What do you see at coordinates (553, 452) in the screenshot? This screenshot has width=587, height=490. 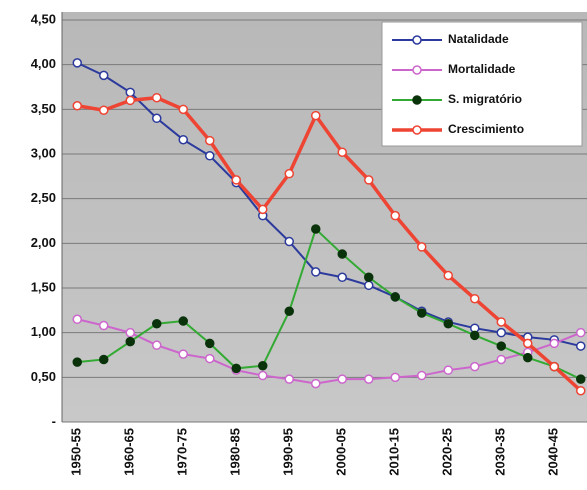 I see `x-tick-label: 2040-45` at bounding box center [553, 452].